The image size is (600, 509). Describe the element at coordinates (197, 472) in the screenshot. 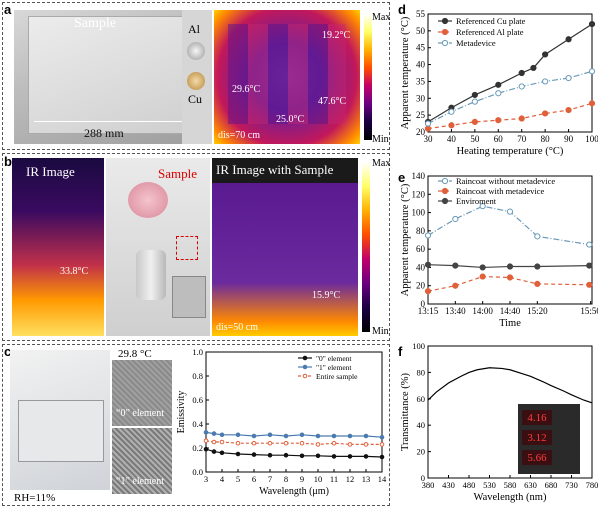

I see `y-tick-label: 0.0` at that location.